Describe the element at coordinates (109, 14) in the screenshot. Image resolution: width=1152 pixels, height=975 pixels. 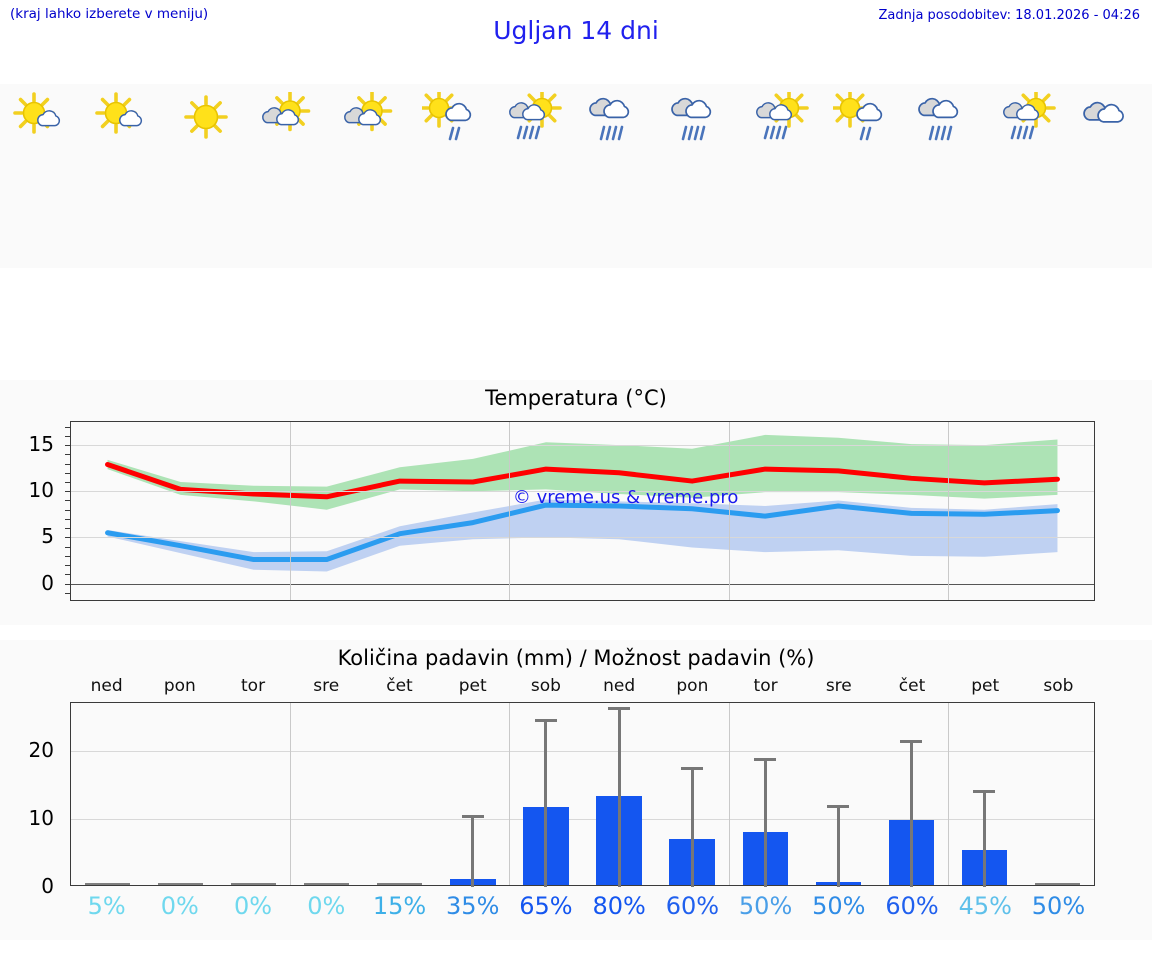
I see `menu-hint-text: (kraj lahko izberete v meniju)` at that location.